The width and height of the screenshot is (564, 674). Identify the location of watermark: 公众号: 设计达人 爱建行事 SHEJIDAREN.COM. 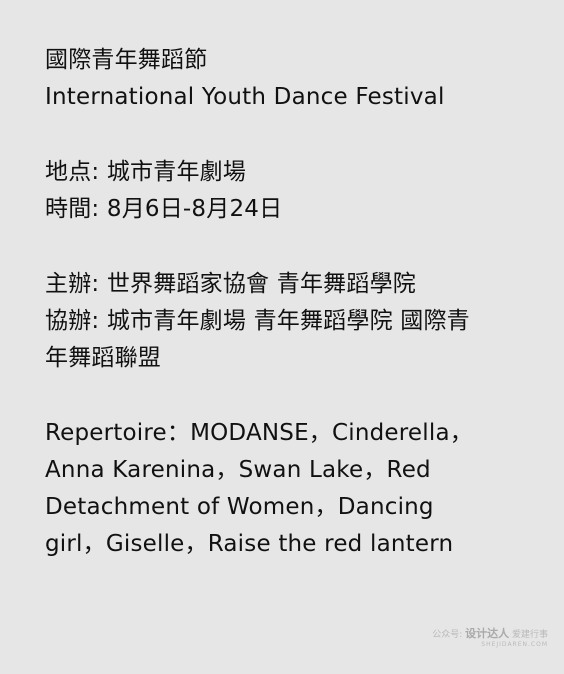
(483, 638).